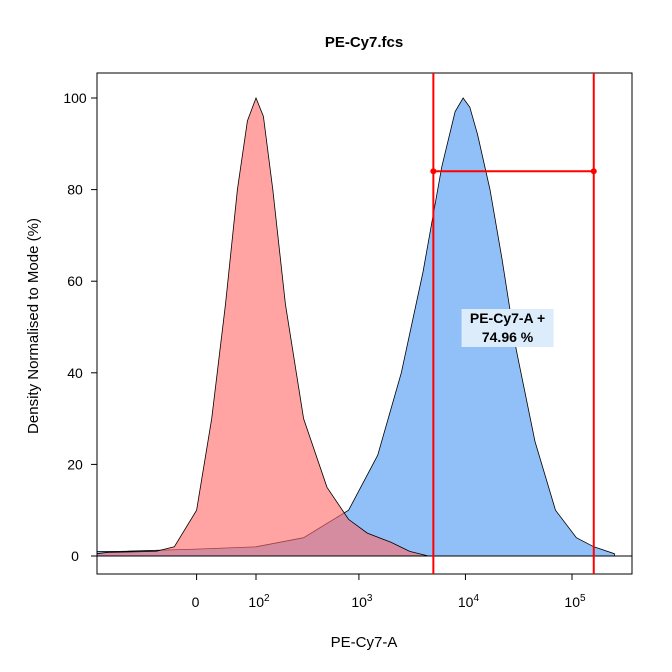 The height and width of the screenshot is (672, 672). Describe the element at coordinates (364, 642) in the screenshot. I see `x-axis-label: PE-Cy7-A` at that location.